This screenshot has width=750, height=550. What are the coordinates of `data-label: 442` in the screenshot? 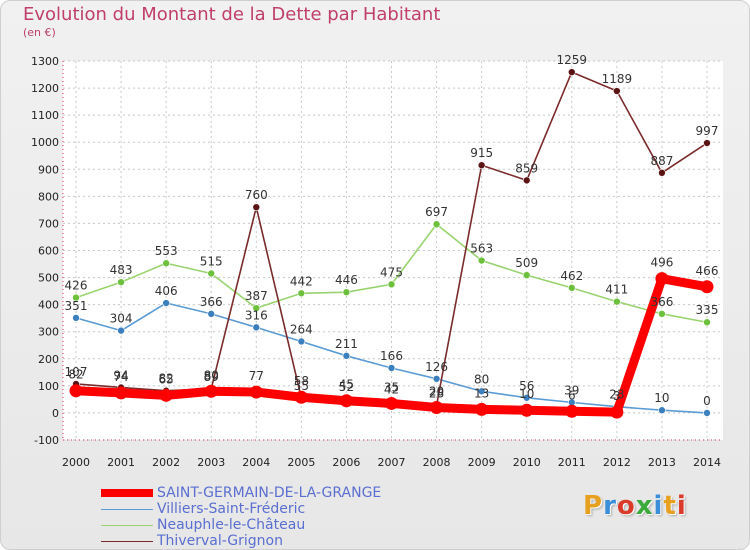 It's located at (301, 281).